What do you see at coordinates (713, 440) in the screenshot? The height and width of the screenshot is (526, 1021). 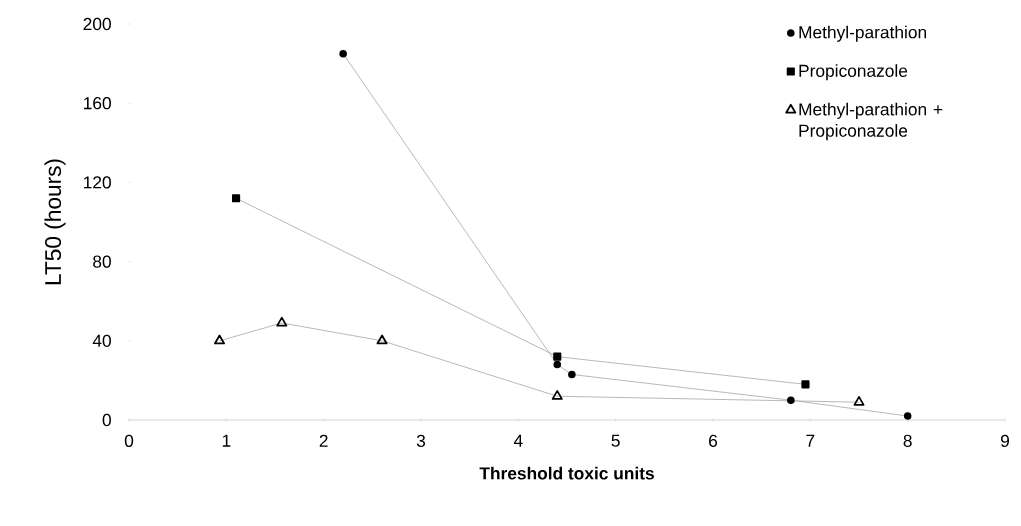 I see `x-tick-label: 6` at bounding box center [713, 440].